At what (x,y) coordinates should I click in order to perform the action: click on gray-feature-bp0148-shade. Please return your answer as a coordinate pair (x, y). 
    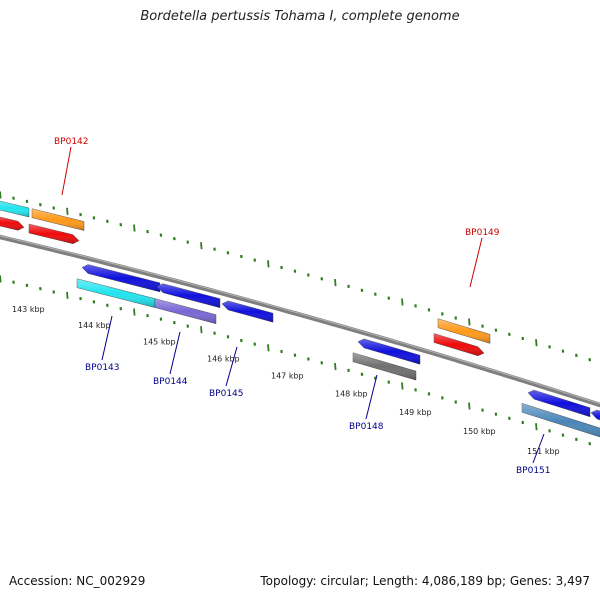
    Looking at the image, I should click on (384, 366).